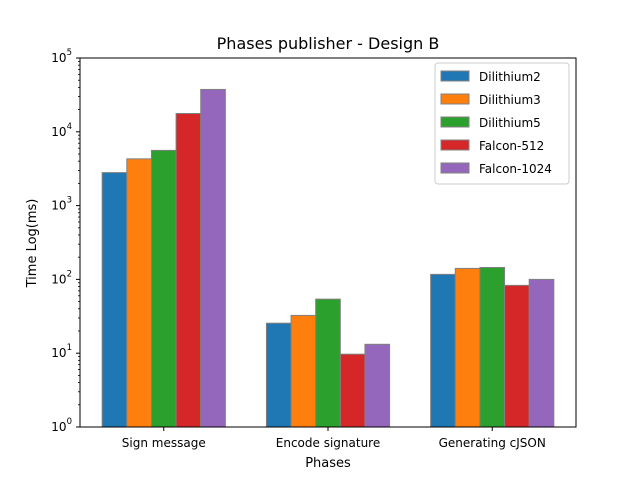 The width and height of the screenshot is (640, 484). Describe the element at coordinates (32, 244) in the screenshot. I see `y-axis-label: Time Log(ms)` at that location.